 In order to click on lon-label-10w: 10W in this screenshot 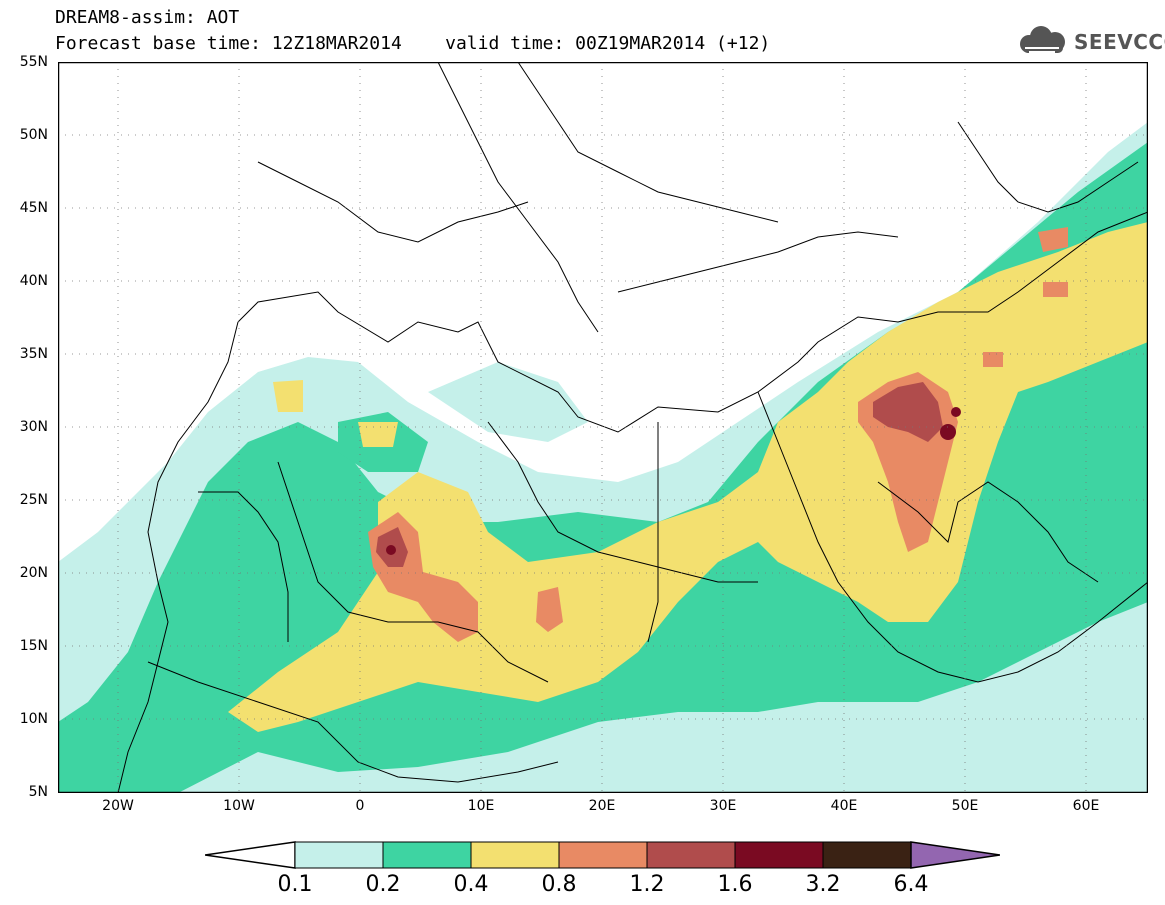, I will do `click(239, 806)`.